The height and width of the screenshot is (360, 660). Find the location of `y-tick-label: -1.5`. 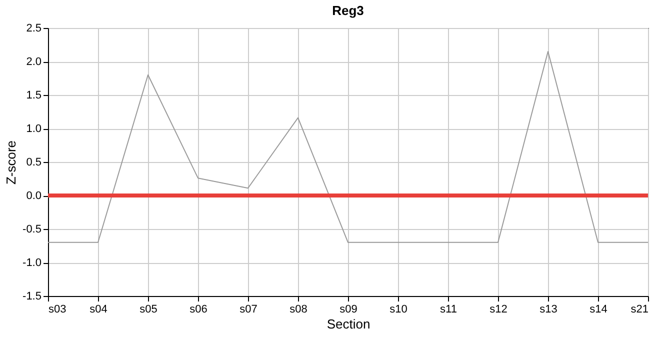

y-tick-label: -1.5 is located at coordinates (32, 296).